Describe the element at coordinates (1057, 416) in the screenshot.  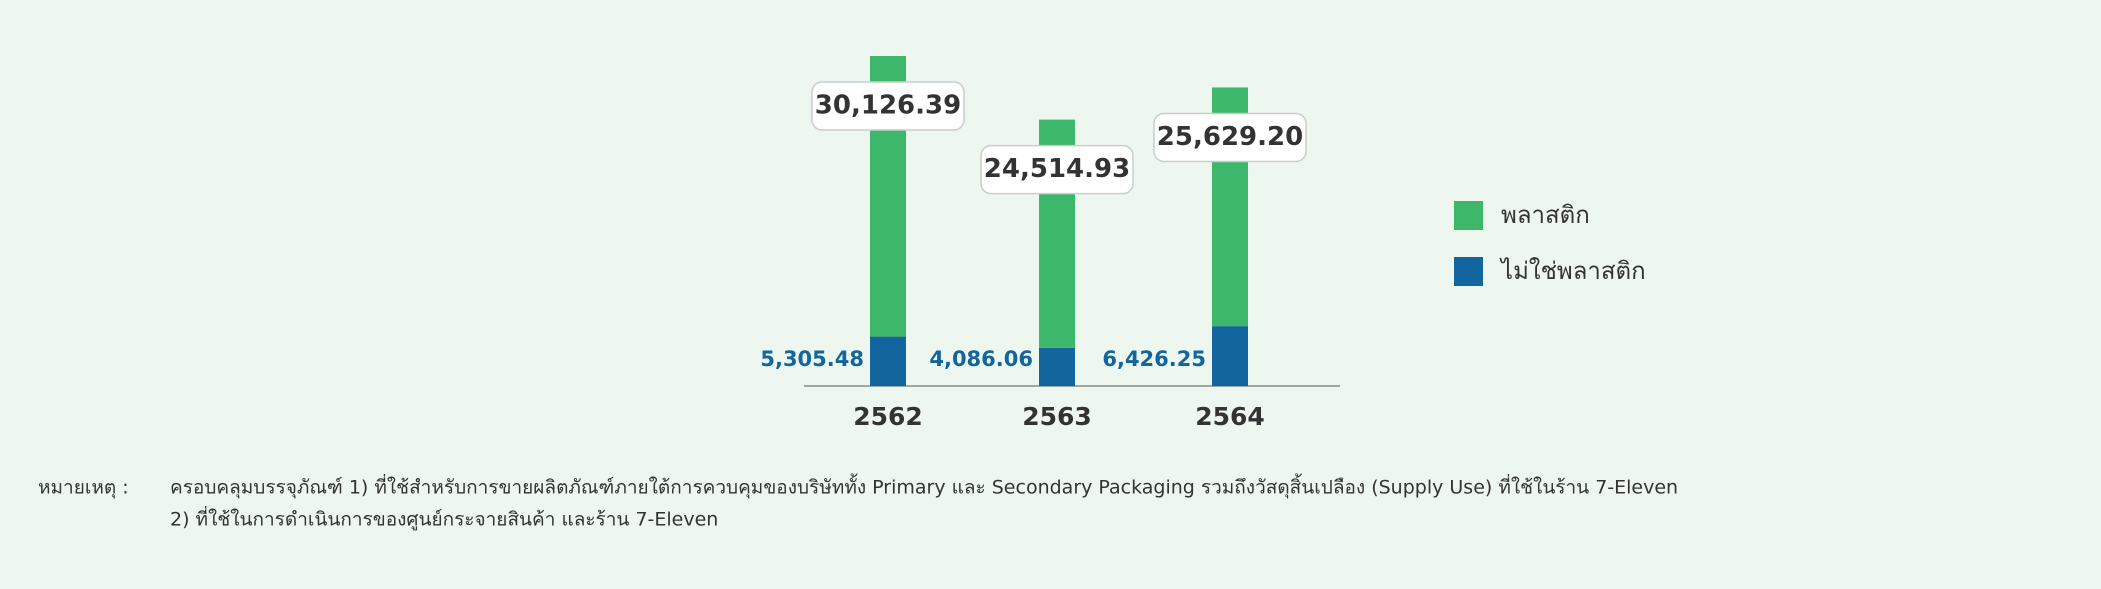
I see `x-tick-label: 2563` at that location.